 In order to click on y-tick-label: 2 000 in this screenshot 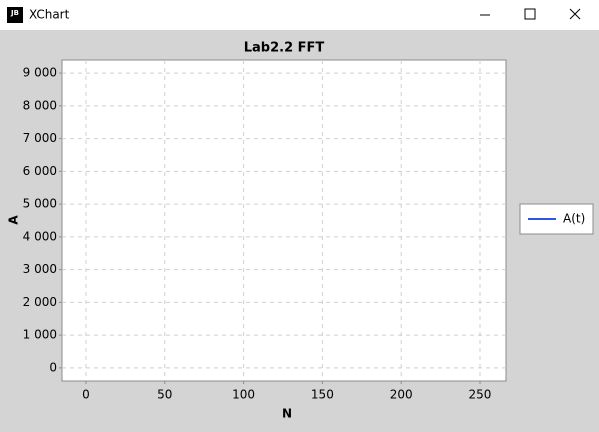, I will do `click(40, 302)`.